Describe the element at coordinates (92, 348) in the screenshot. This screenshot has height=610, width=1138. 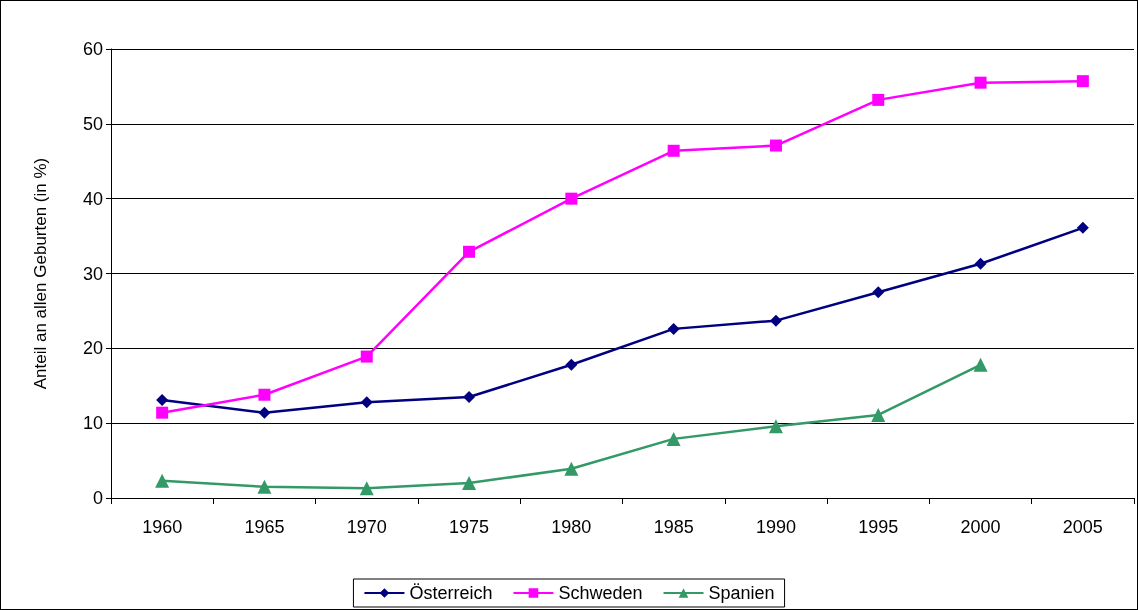
I see `y-tick-label: 20` at that location.